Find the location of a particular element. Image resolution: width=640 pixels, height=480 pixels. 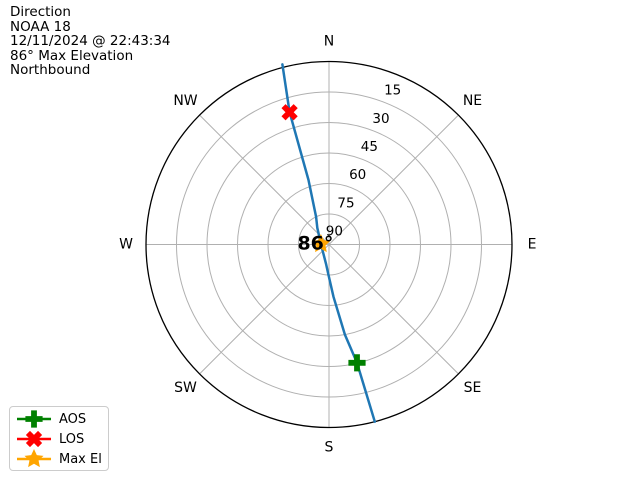

legend-label-max-el: Max El is located at coordinates (80, 459).